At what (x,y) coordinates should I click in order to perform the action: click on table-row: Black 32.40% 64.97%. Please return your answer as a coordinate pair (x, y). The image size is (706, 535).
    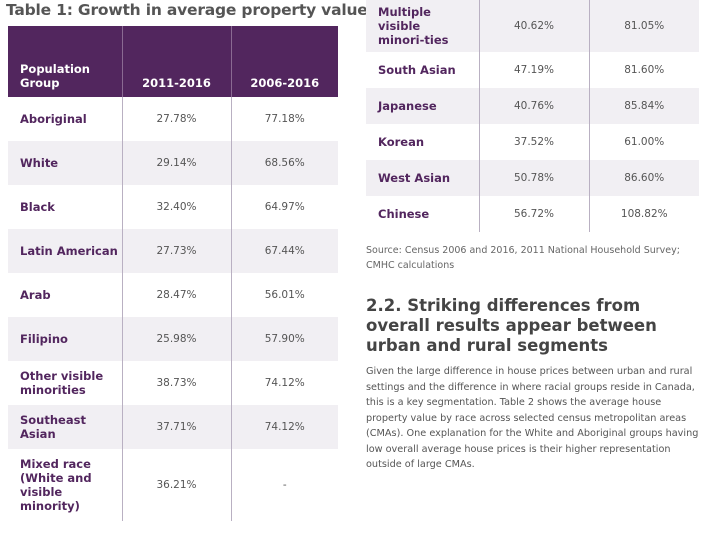
    Looking at the image, I should click on (173, 207).